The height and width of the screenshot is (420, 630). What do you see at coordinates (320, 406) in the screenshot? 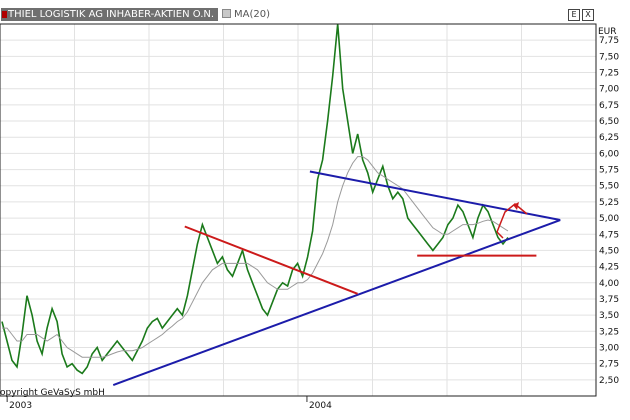
I see `x-tick-label: 2004` at bounding box center [320, 406].